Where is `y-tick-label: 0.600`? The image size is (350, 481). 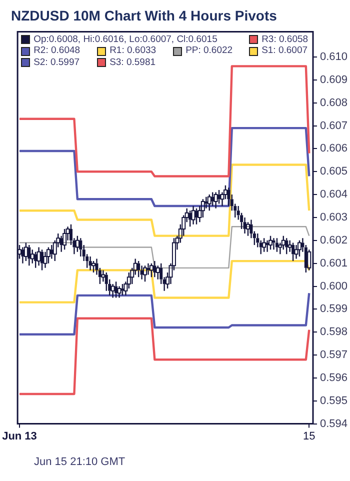
y-tick-label: 0.600 is located at coordinates (334, 286).